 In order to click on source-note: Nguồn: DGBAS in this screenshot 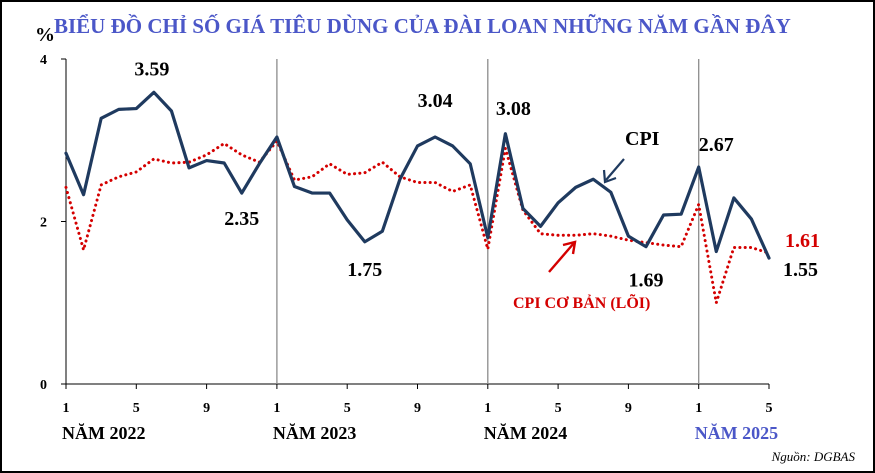, I will do `click(813, 456)`.